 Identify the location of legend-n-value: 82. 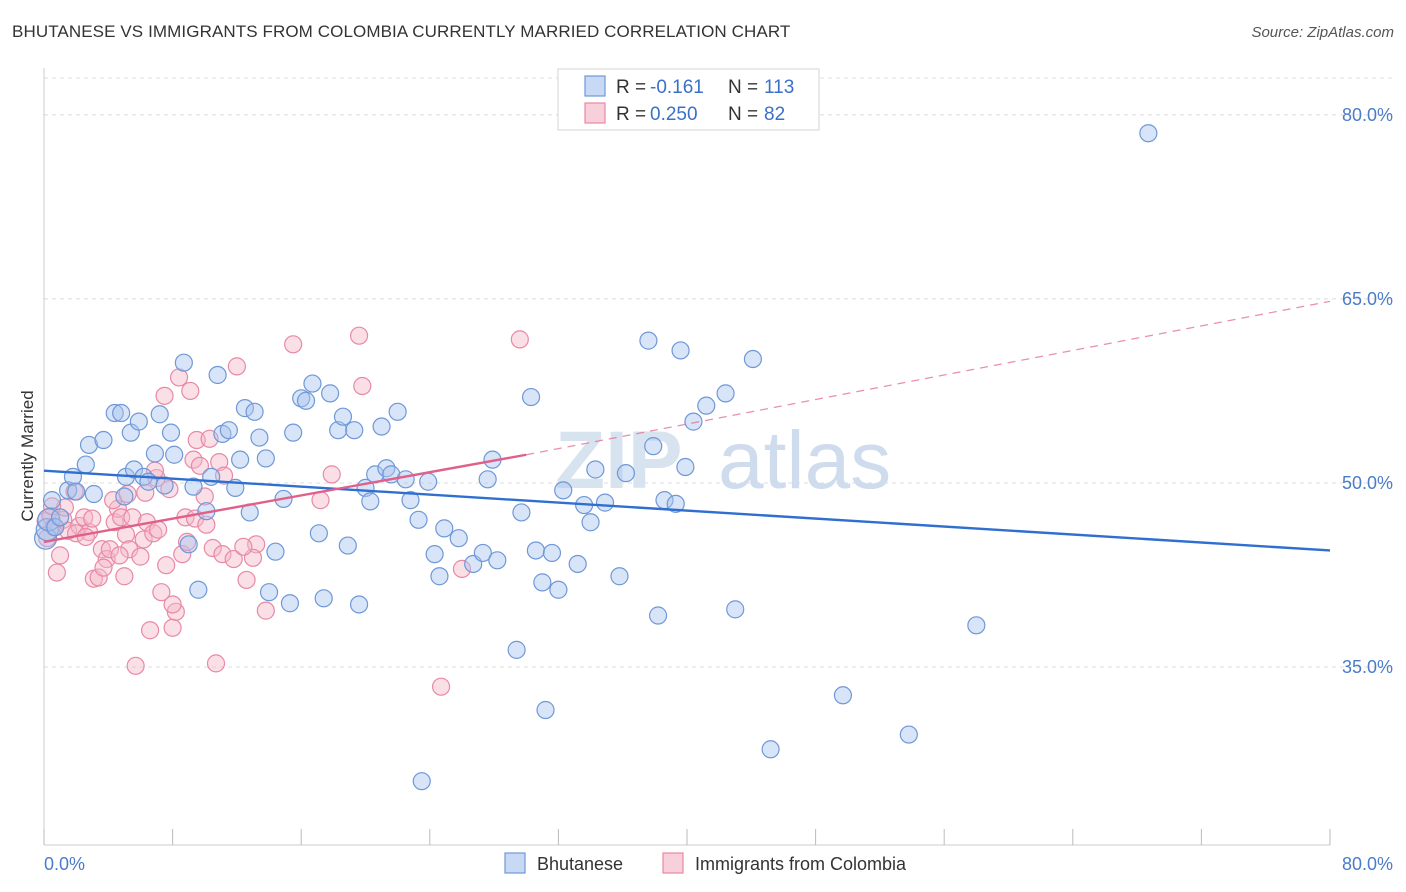
(774, 114).